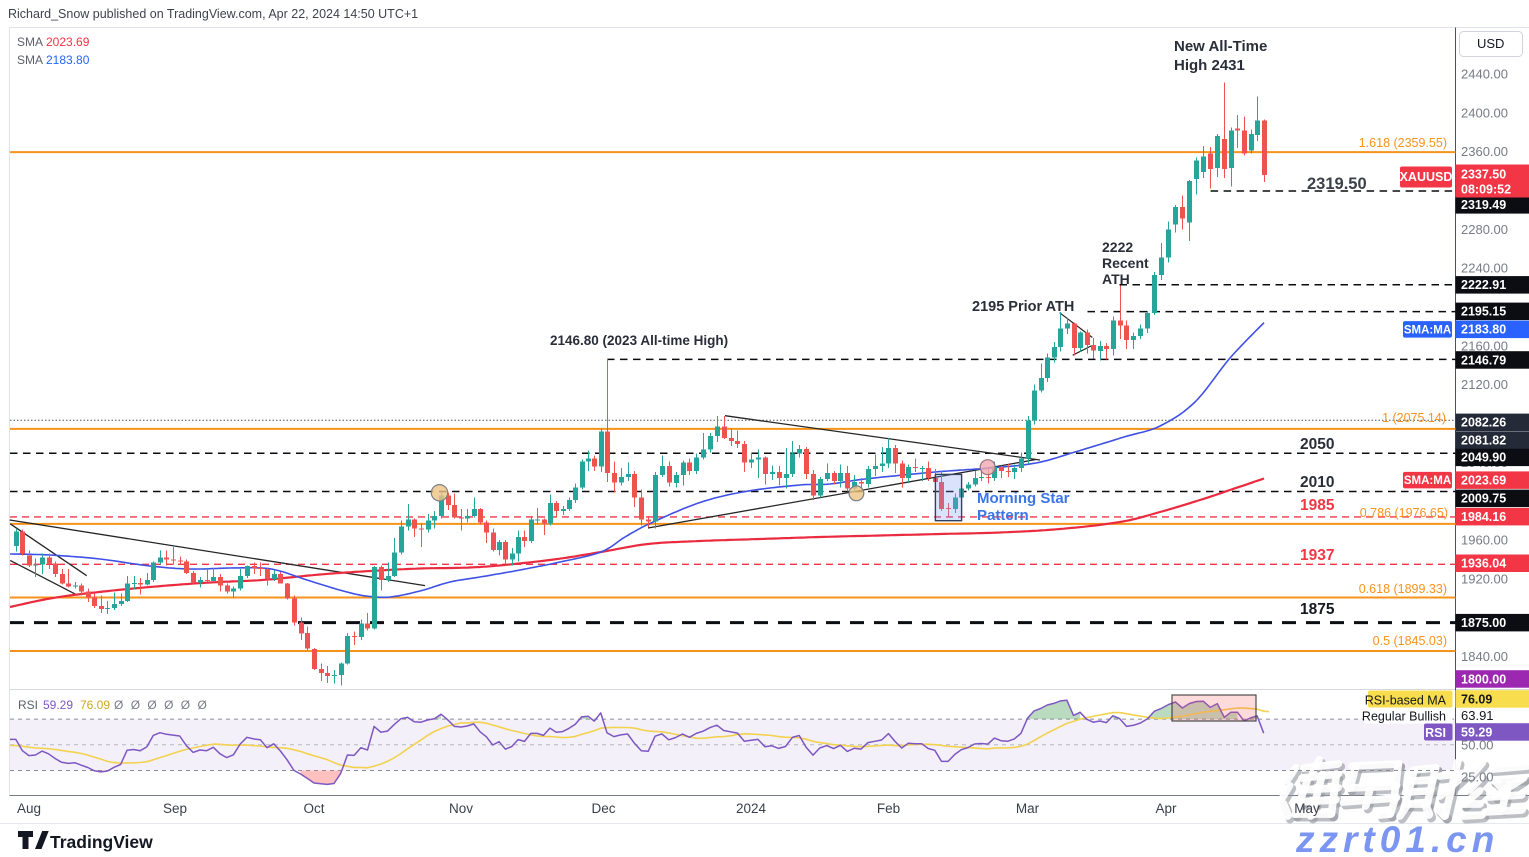  I want to click on svg-text: 2146.80 (2023 All-time High), so click(639, 340).